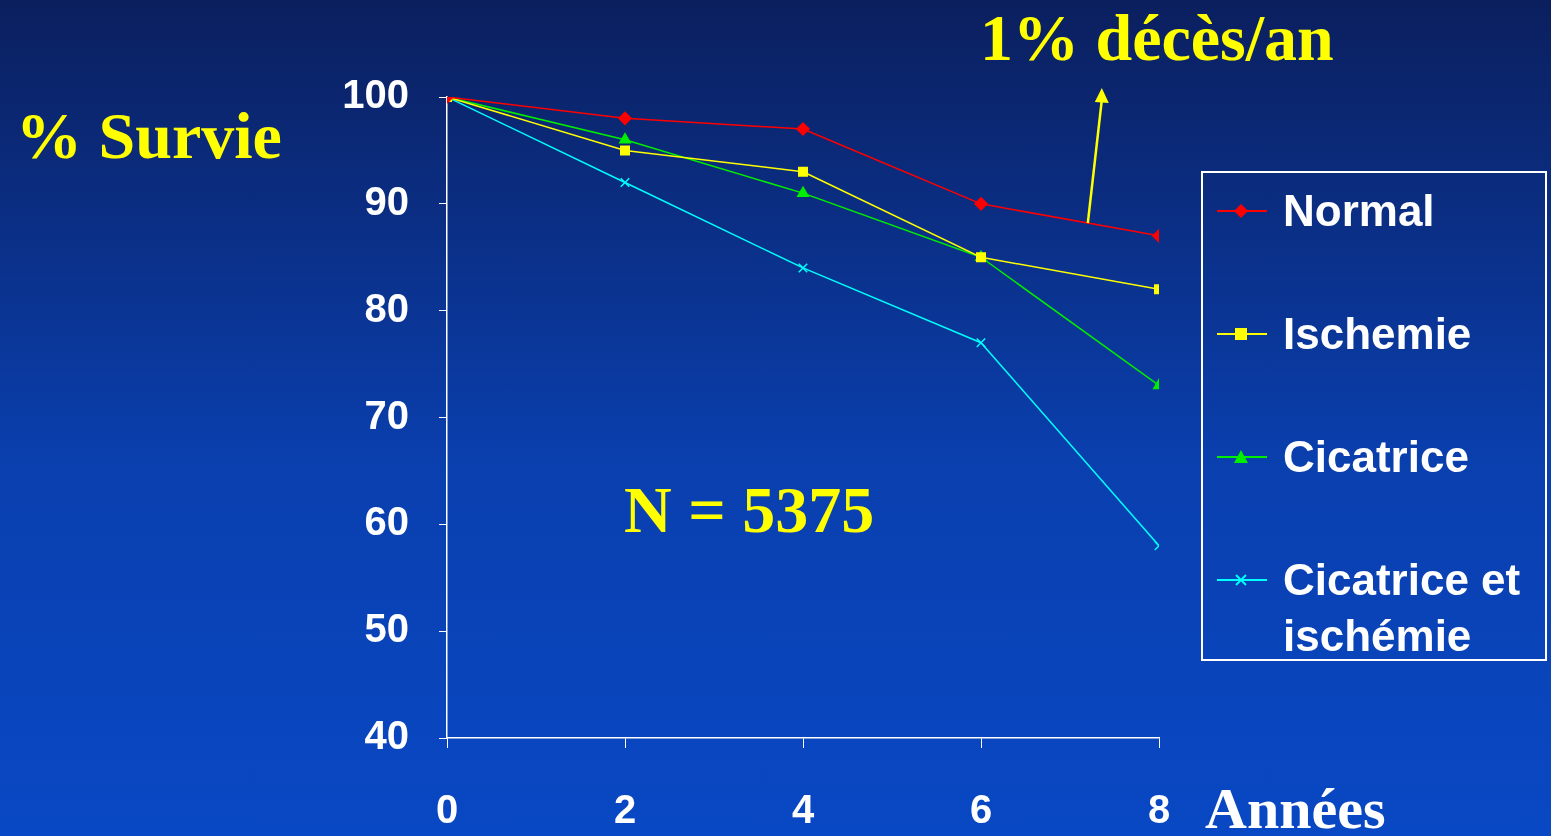 The image size is (1551, 836). What do you see at coordinates (1295, 805) in the screenshot?
I see `x-axis-title: Années` at bounding box center [1295, 805].